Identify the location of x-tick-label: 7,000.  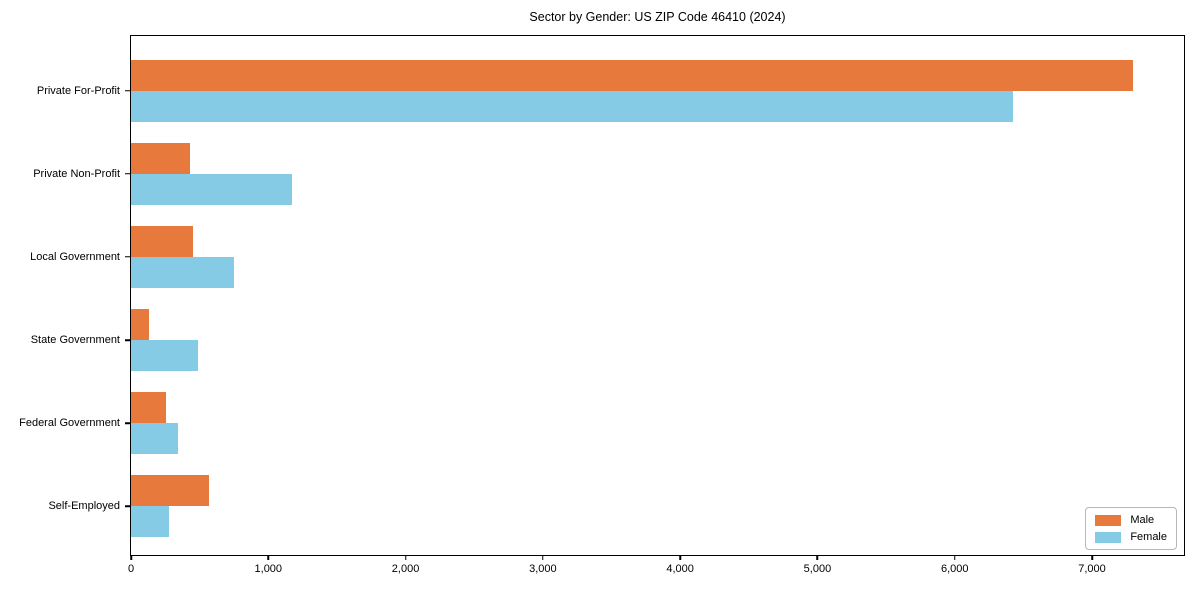
(1092, 569).